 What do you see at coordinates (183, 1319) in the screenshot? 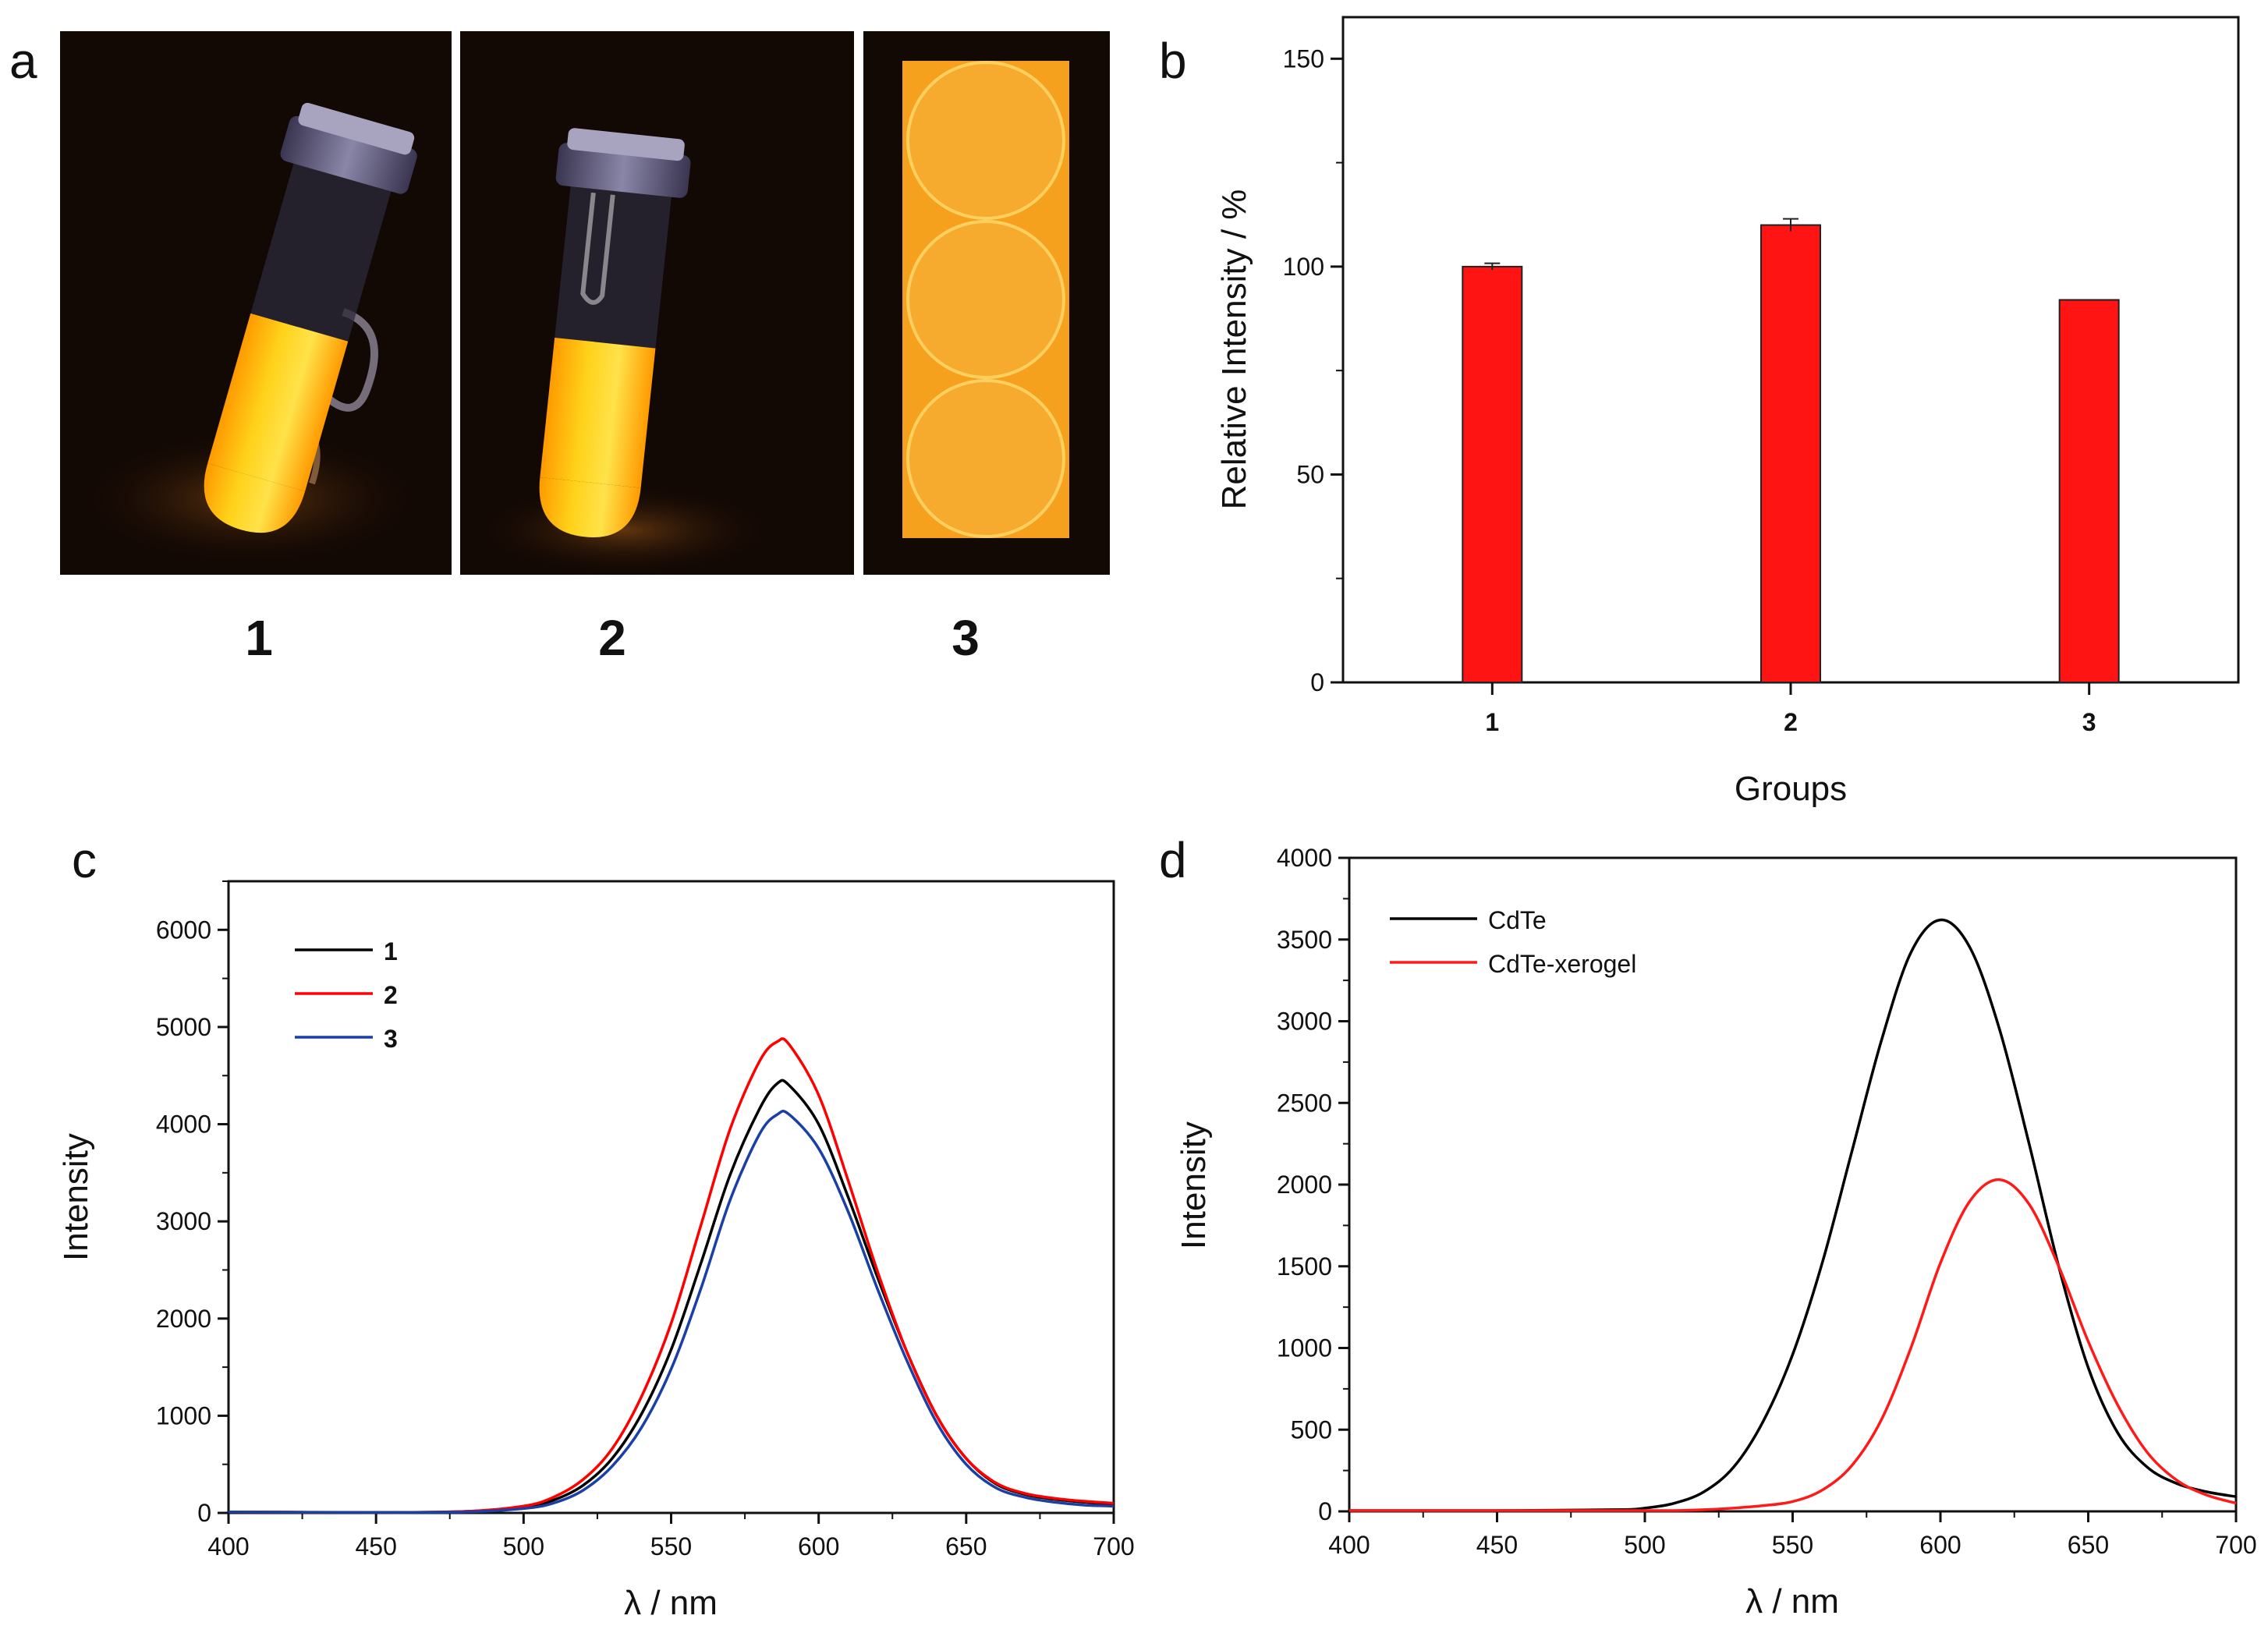
I see `c-y-tick-label: 2000` at bounding box center [183, 1319].